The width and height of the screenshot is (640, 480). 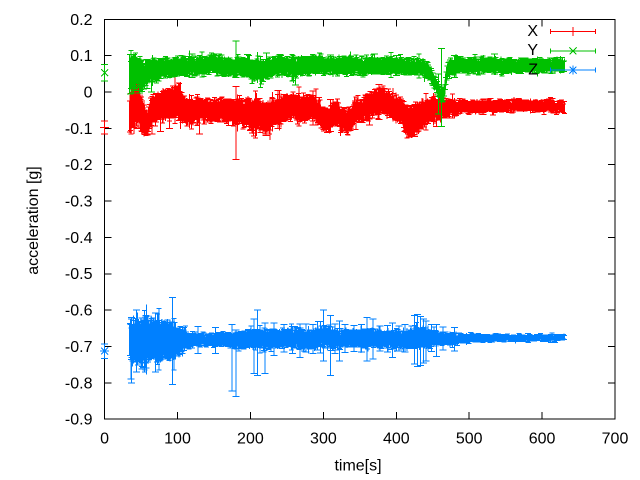 I want to click on svg-text: Z, so click(x=533, y=70).